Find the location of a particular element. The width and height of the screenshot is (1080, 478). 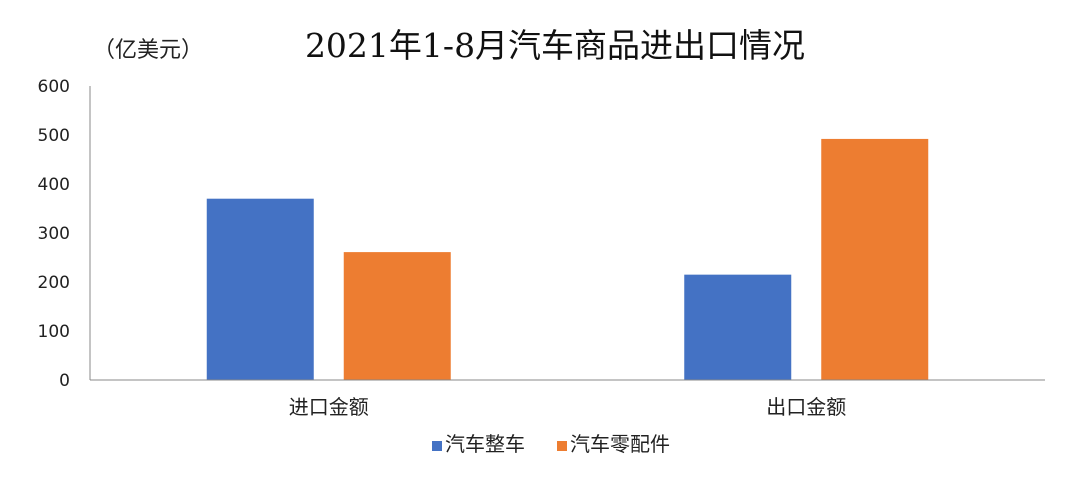

legend-label: 汽车整车 is located at coordinates (485, 444).